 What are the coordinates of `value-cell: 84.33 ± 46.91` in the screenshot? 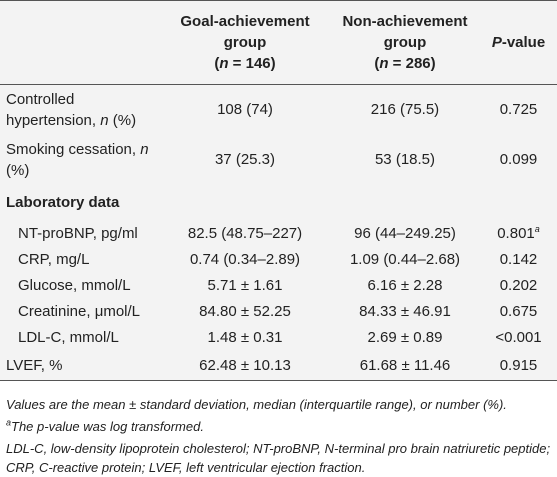 It's located at (405, 312).